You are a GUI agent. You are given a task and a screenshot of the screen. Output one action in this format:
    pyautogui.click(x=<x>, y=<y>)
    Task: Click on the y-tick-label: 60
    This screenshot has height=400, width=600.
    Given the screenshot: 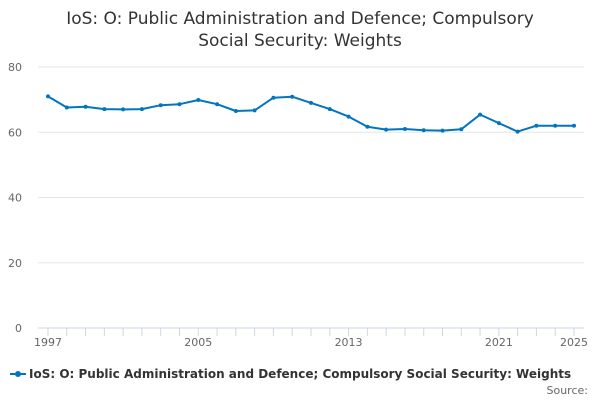 What is the action you would take?
    pyautogui.click(x=15, y=132)
    